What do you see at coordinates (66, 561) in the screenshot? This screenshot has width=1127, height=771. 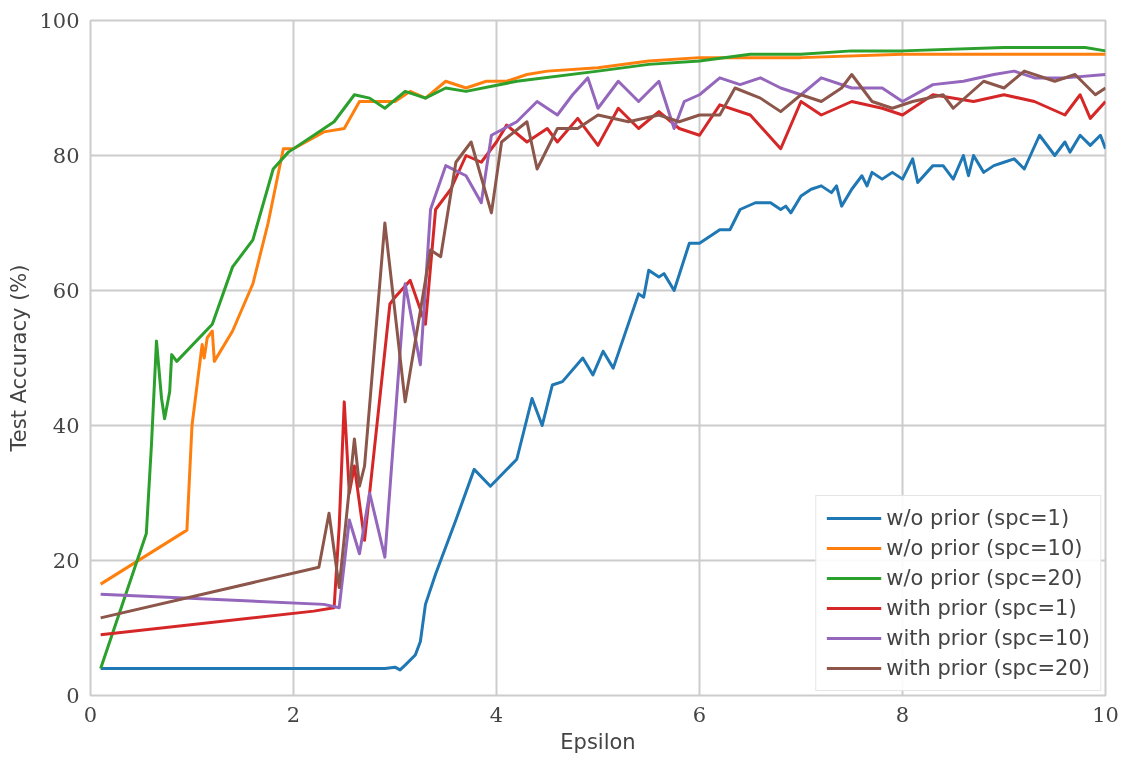 I see `y-tick-label: 20` at bounding box center [66, 561].